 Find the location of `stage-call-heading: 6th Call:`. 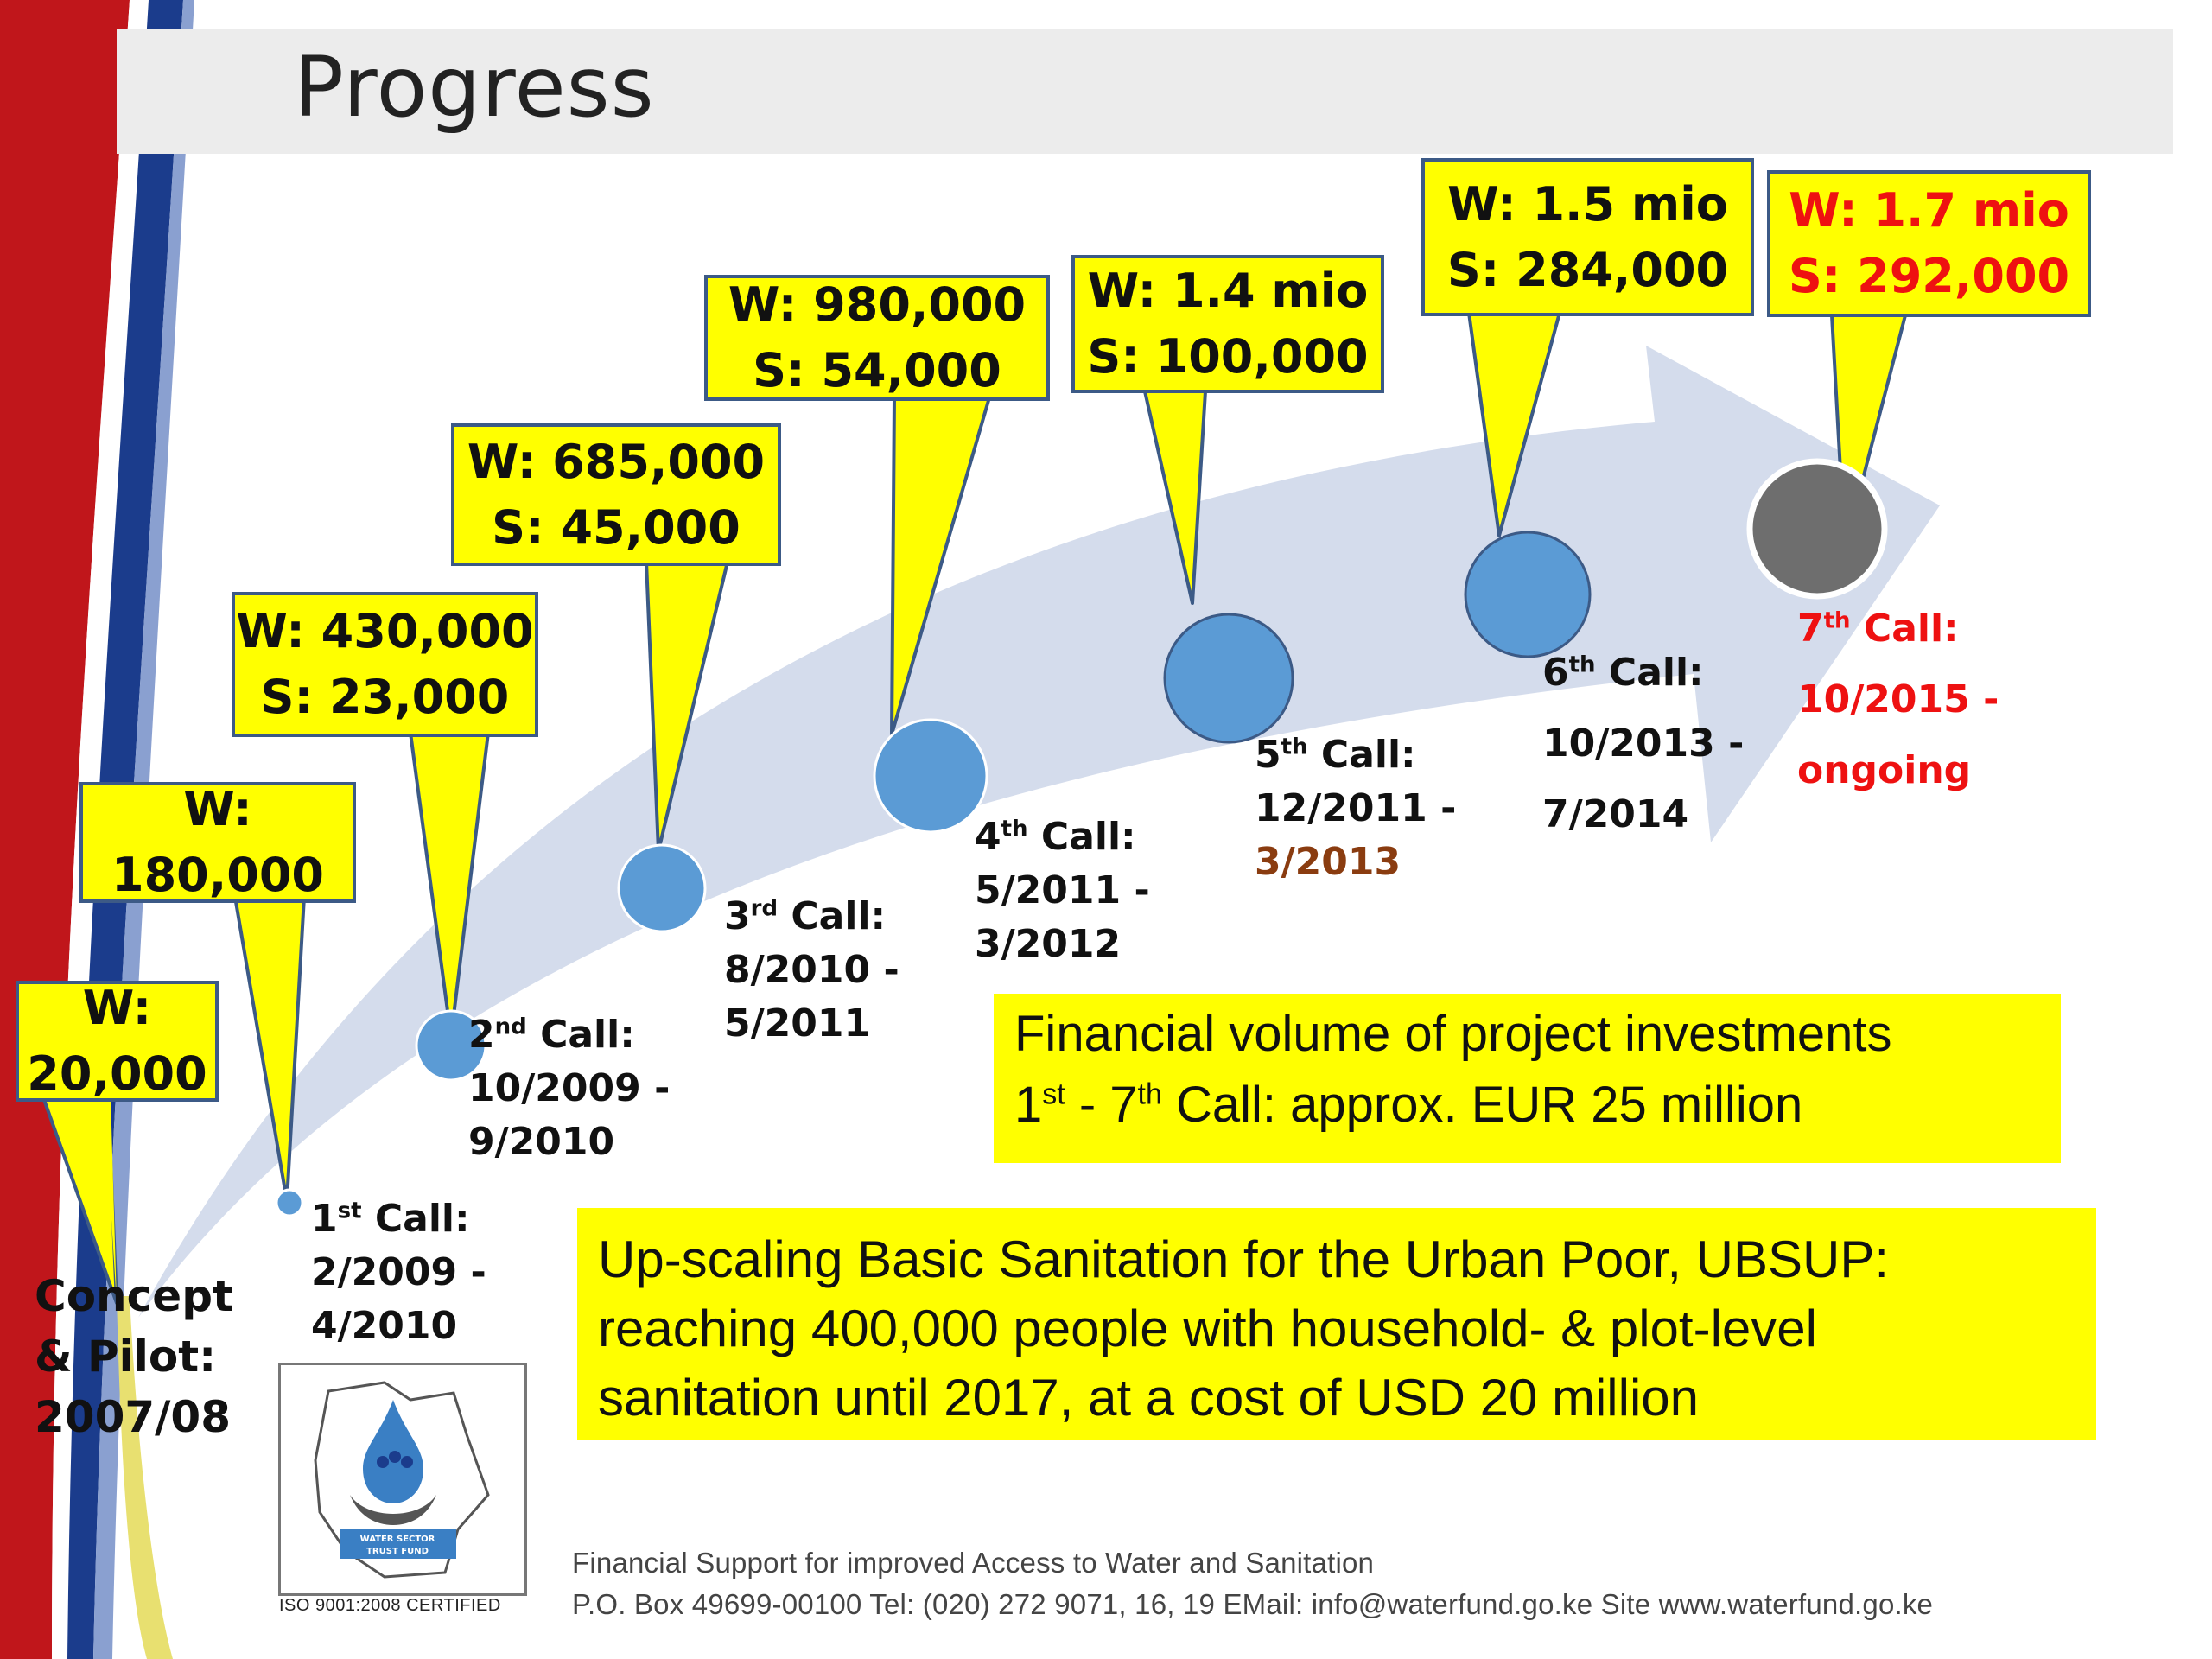

stage-call-heading: 6th Call: is located at coordinates (1643, 673).